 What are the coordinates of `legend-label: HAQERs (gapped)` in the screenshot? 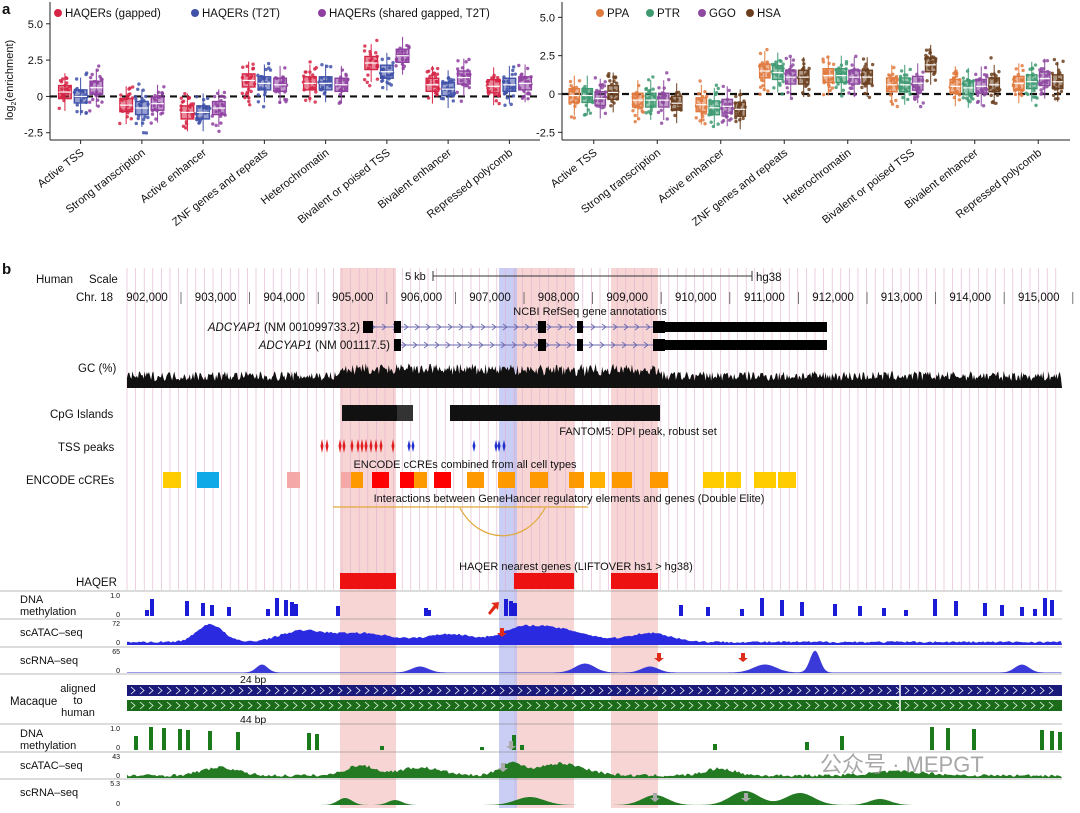 It's located at (113, 14).